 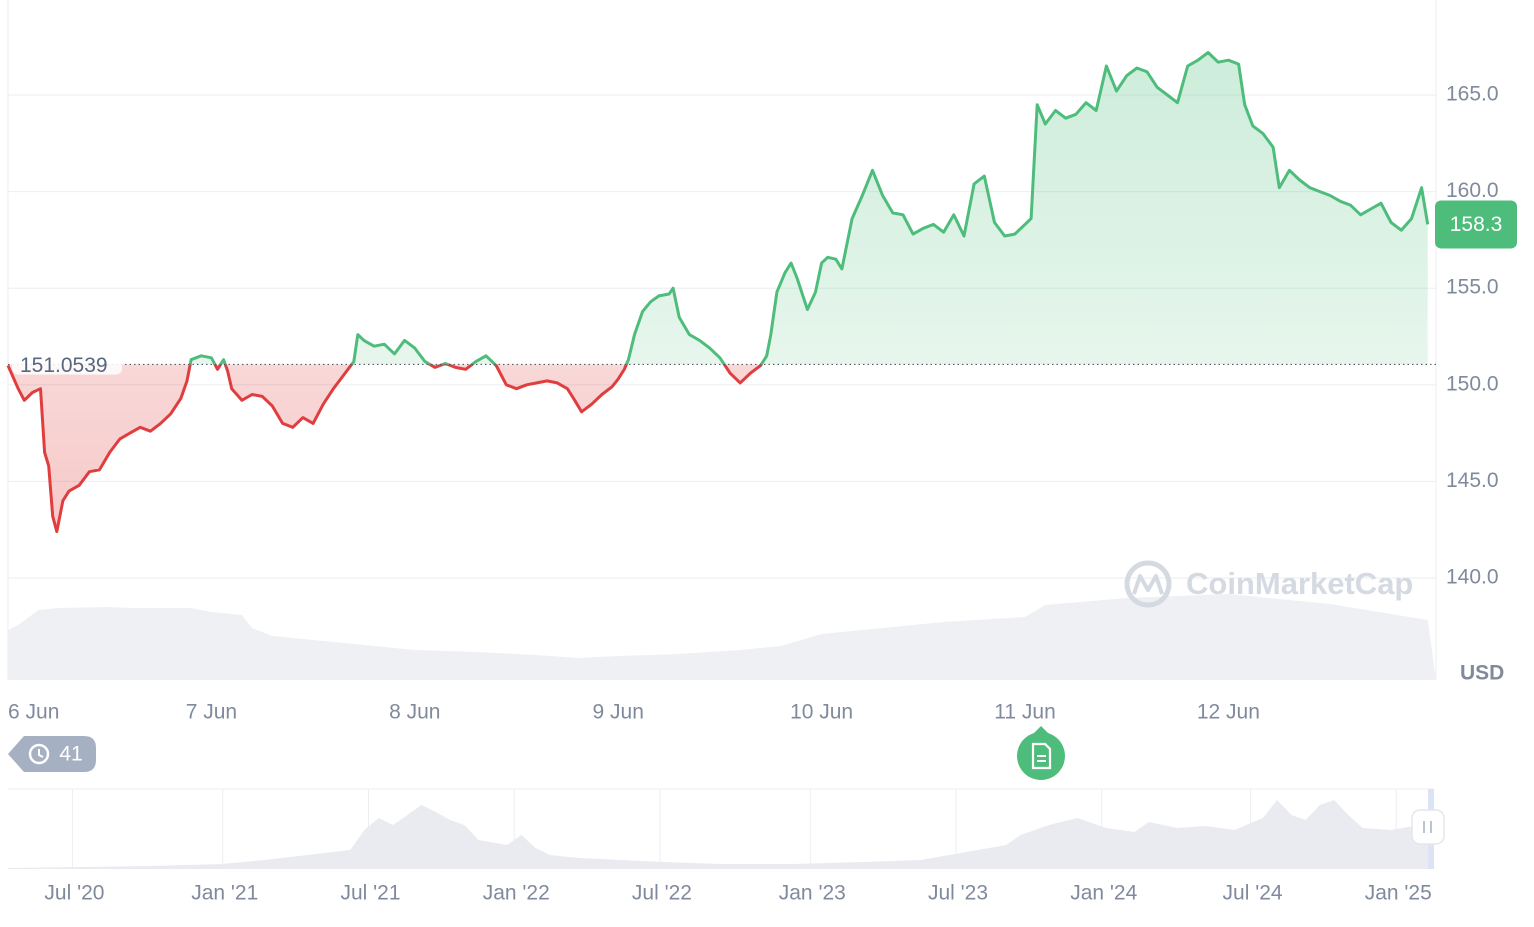 What do you see at coordinates (1228, 712) in the screenshot?
I see `x-tick-label: 12 Jun` at bounding box center [1228, 712].